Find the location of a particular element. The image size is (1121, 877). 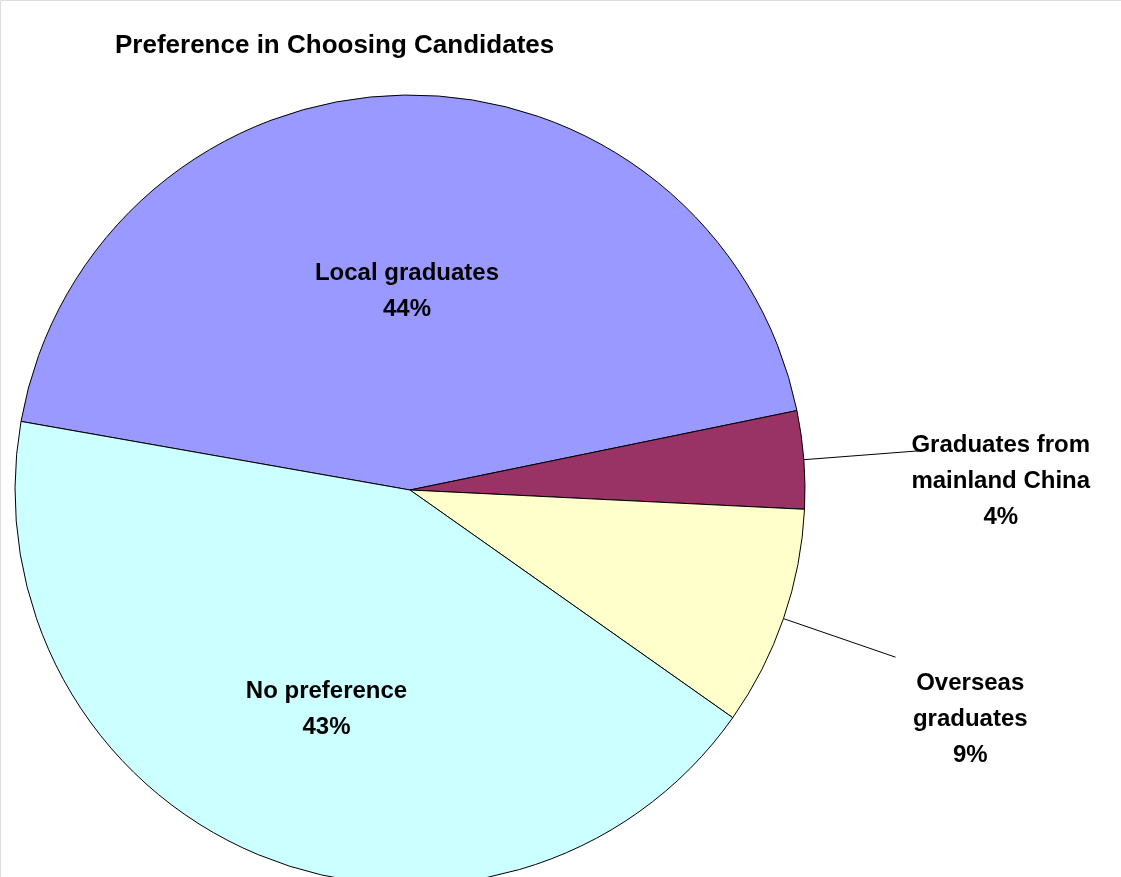

slice-label: Overseas graduates is located at coordinates (970, 699).